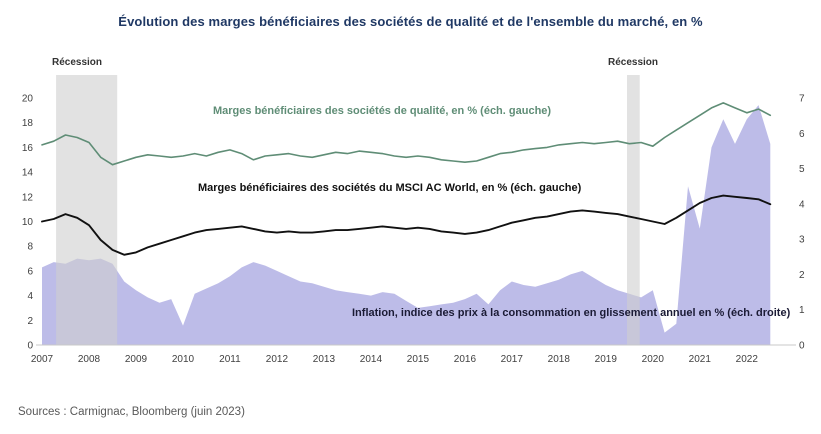  I want to click on right-axis-tick: 2, so click(802, 275).